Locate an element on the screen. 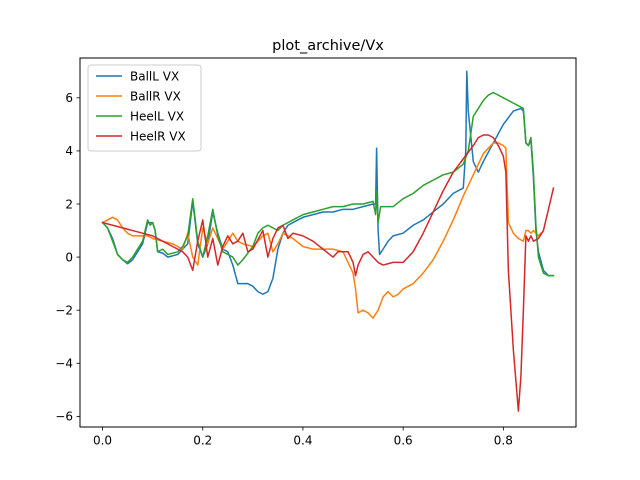  y-tick-label: −4 is located at coordinates (64, 364).